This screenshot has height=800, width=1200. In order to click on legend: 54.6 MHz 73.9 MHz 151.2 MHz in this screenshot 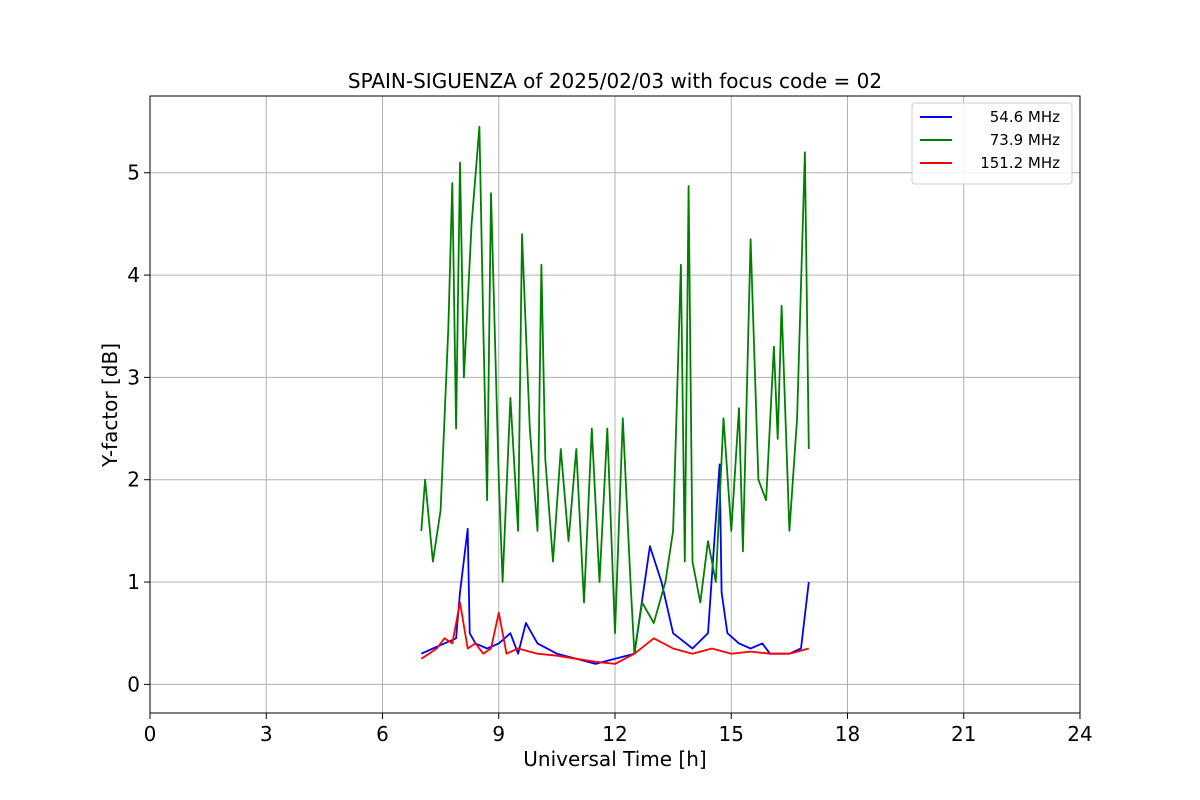, I will do `click(992, 143)`.